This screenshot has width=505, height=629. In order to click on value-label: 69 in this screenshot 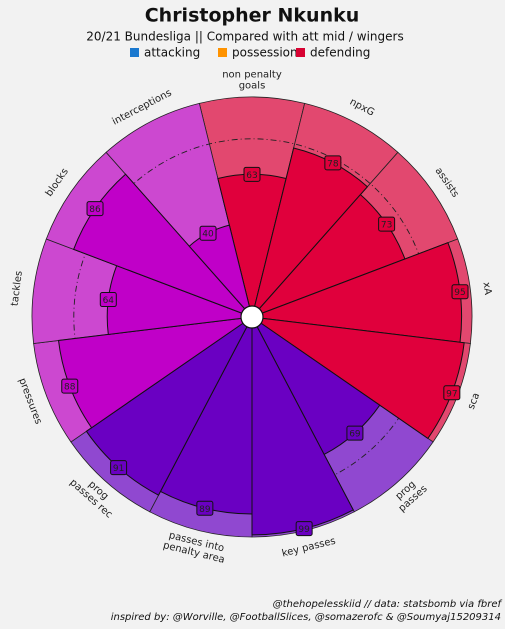, I will do `click(355, 435)`.